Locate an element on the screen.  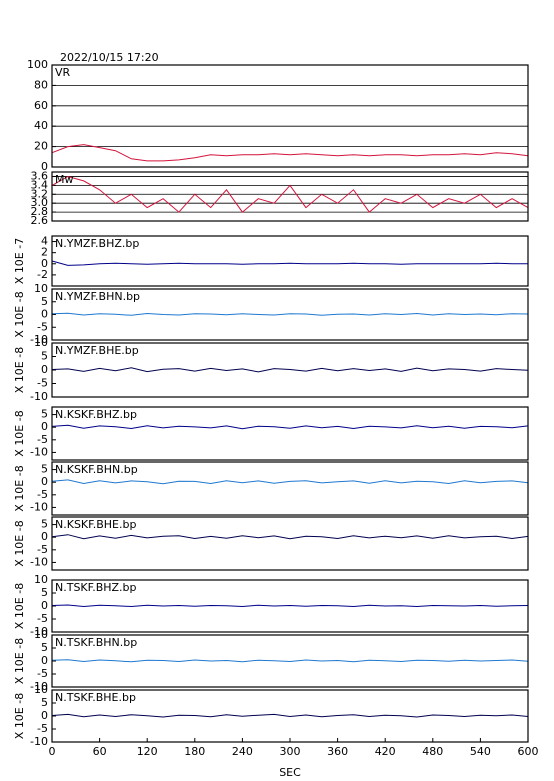
x-tick-label: 0 is located at coordinates (52, 751).